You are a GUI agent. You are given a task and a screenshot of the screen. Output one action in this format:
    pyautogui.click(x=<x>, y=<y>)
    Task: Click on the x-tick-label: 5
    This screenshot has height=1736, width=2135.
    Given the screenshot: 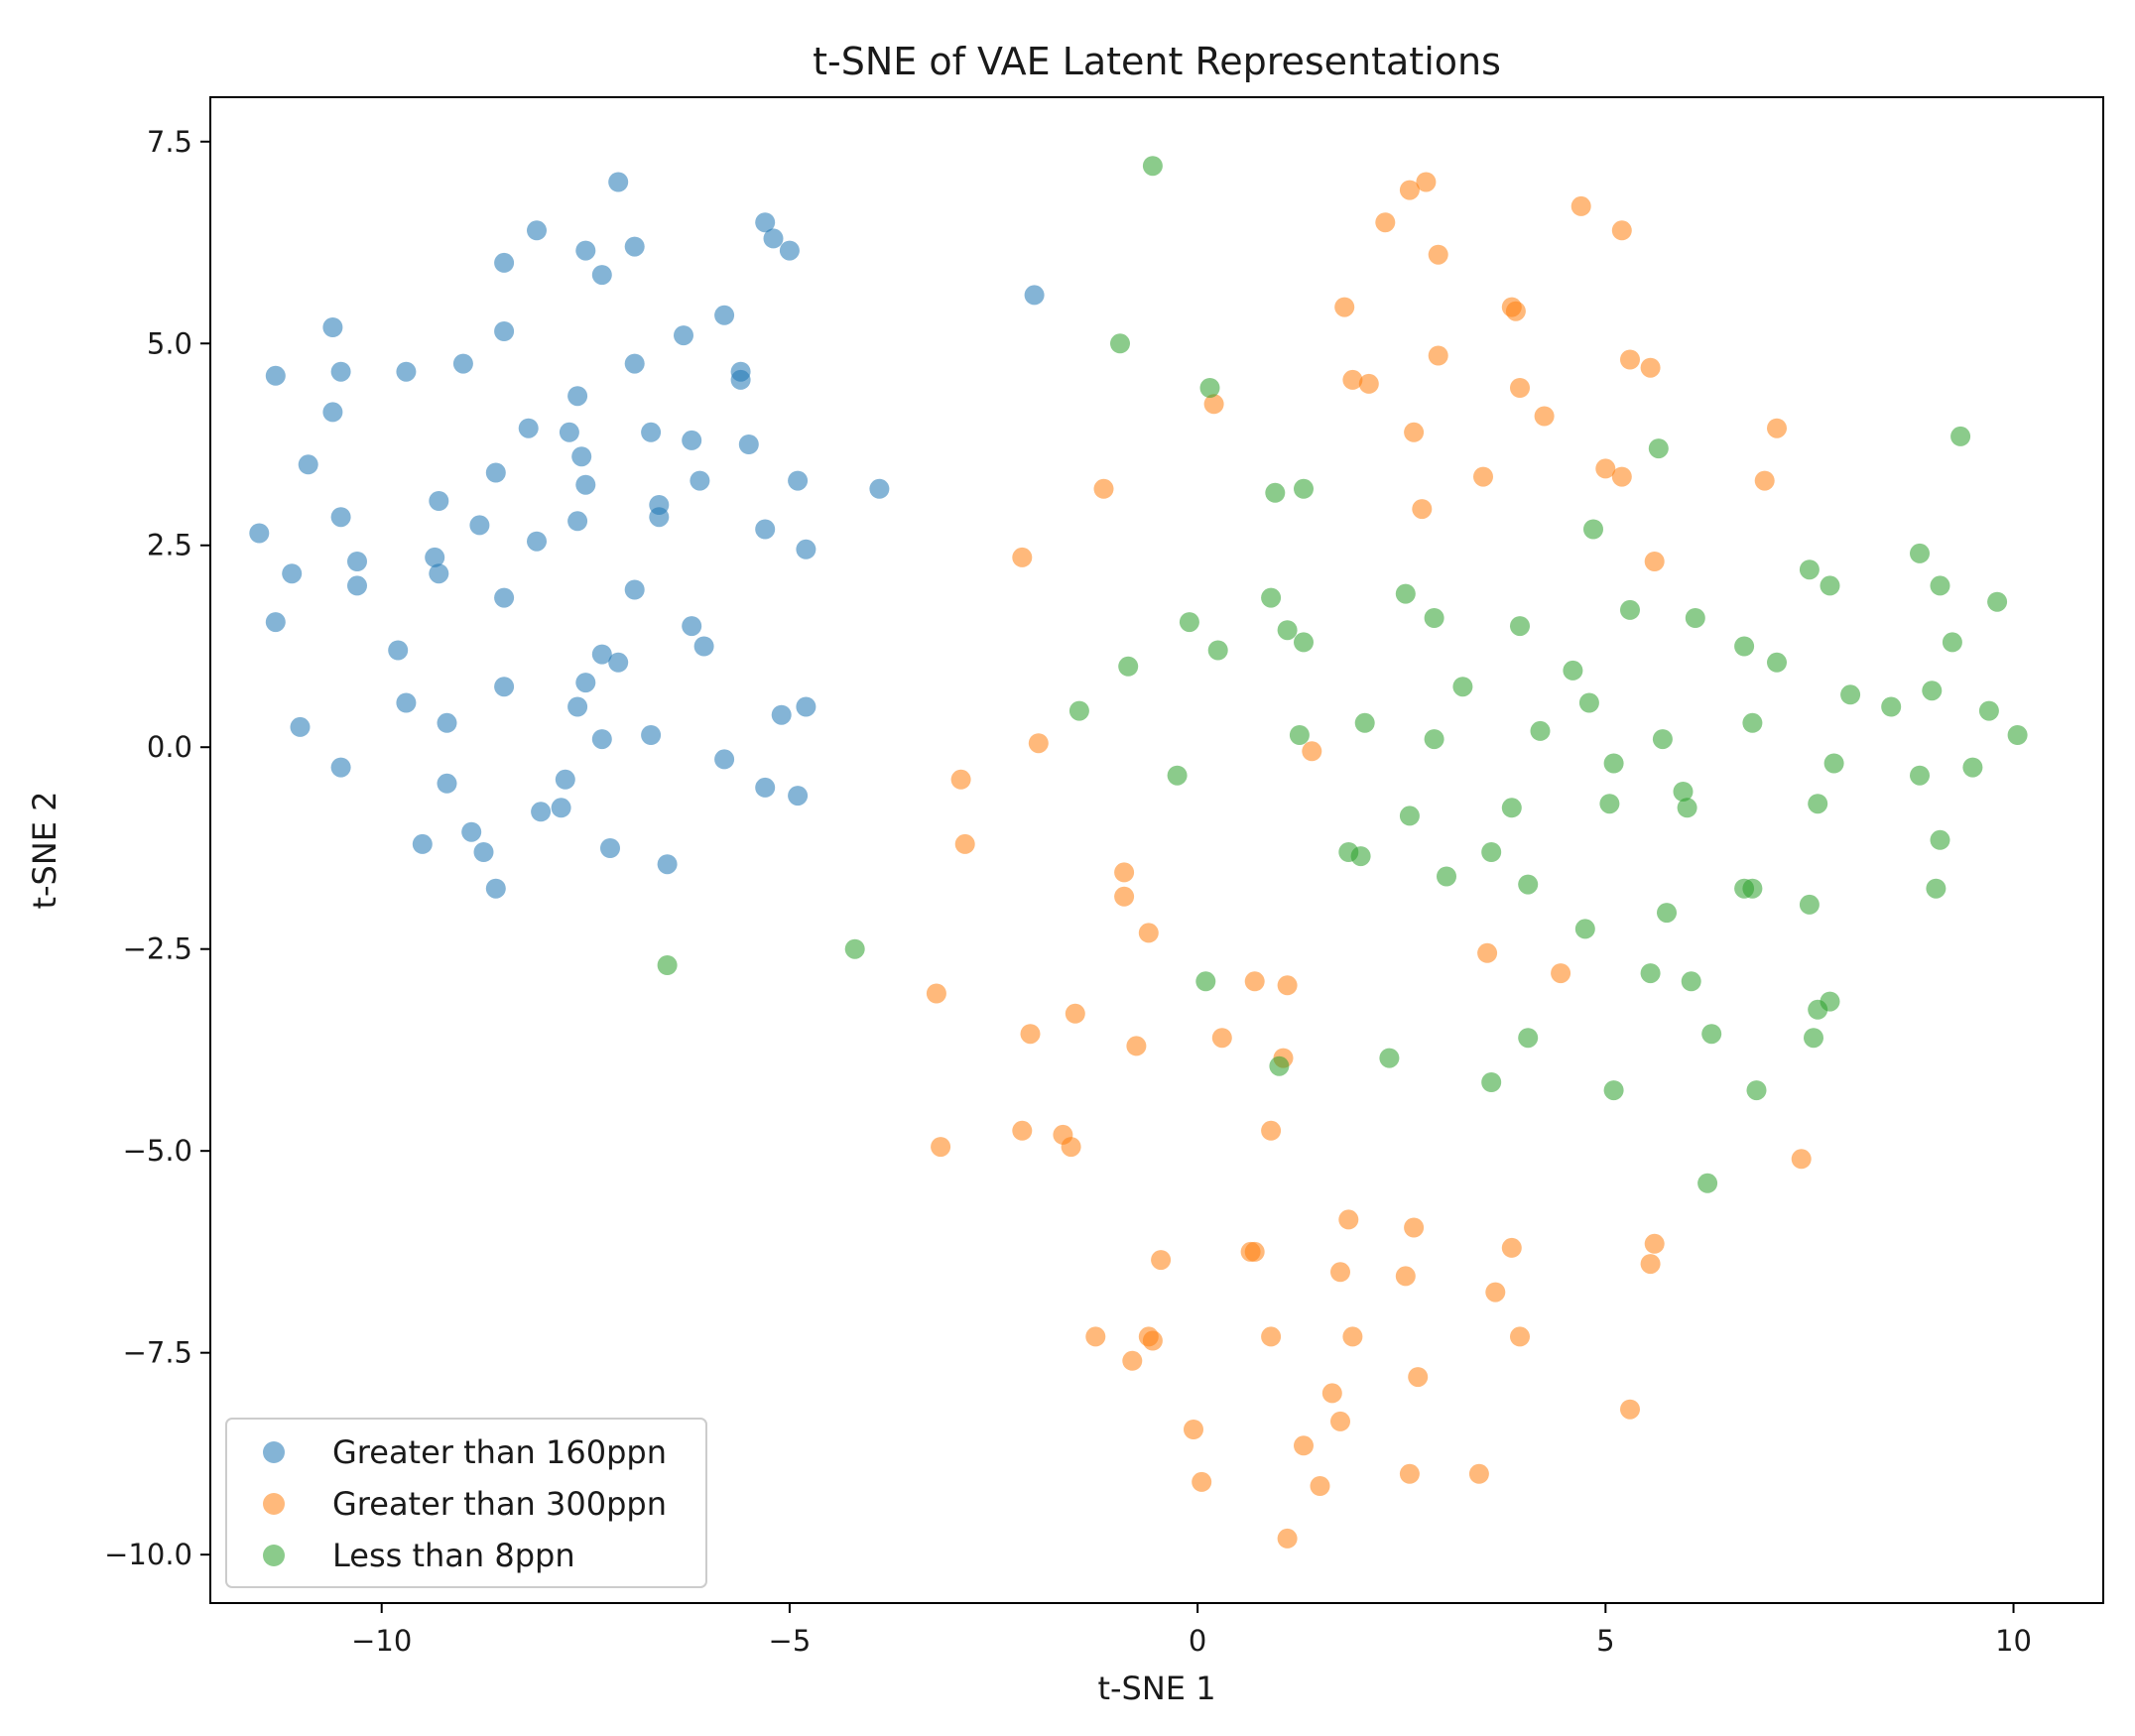 What is the action you would take?
    pyautogui.click(x=1605, y=1641)
    